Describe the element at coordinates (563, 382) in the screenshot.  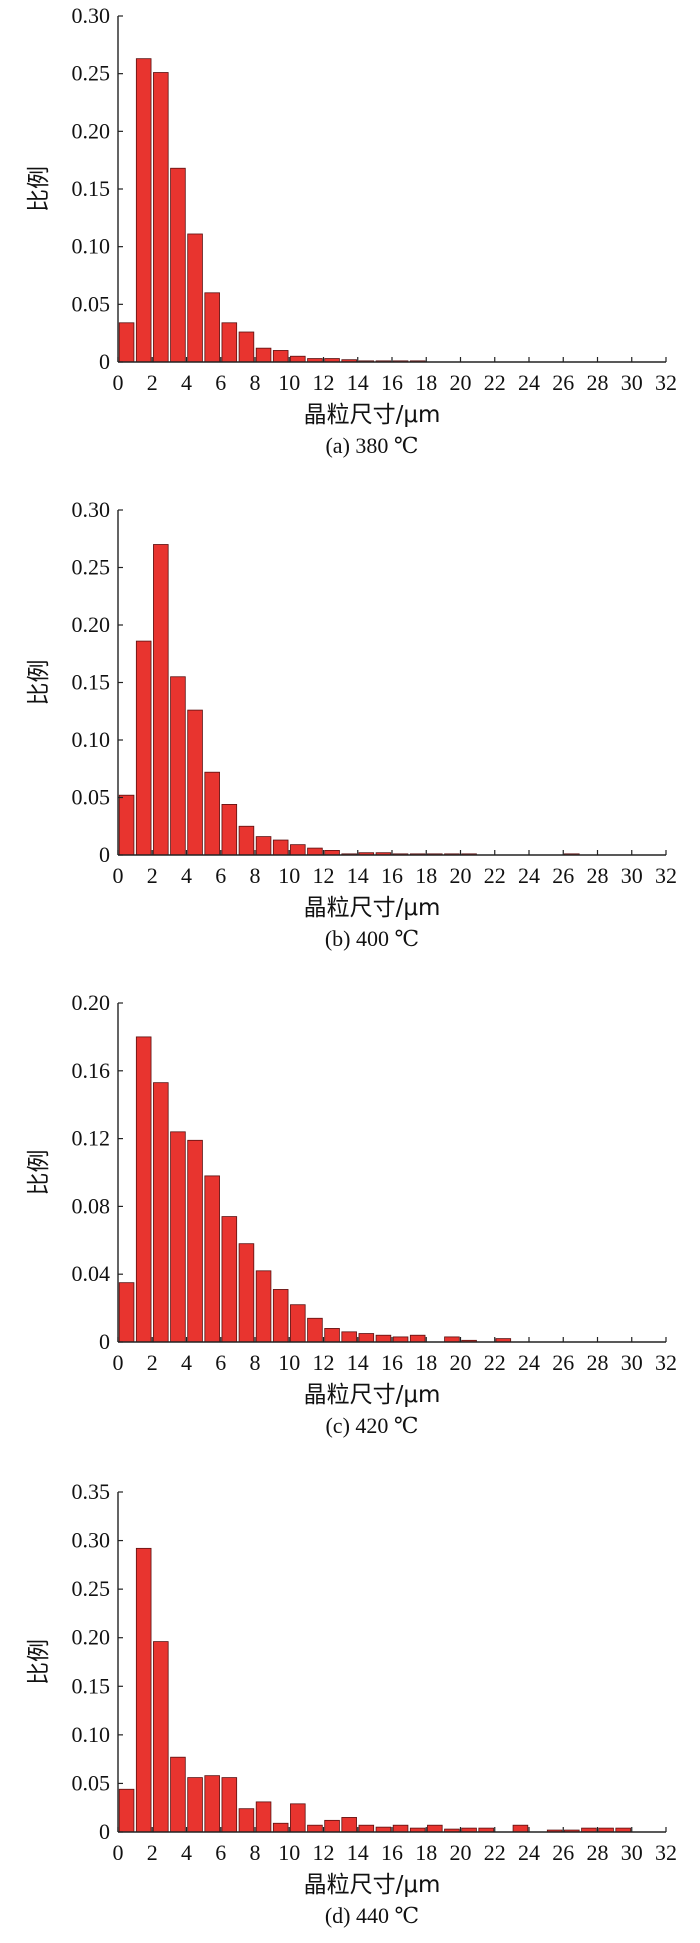
I see `x-tick-label: 26` at that location.